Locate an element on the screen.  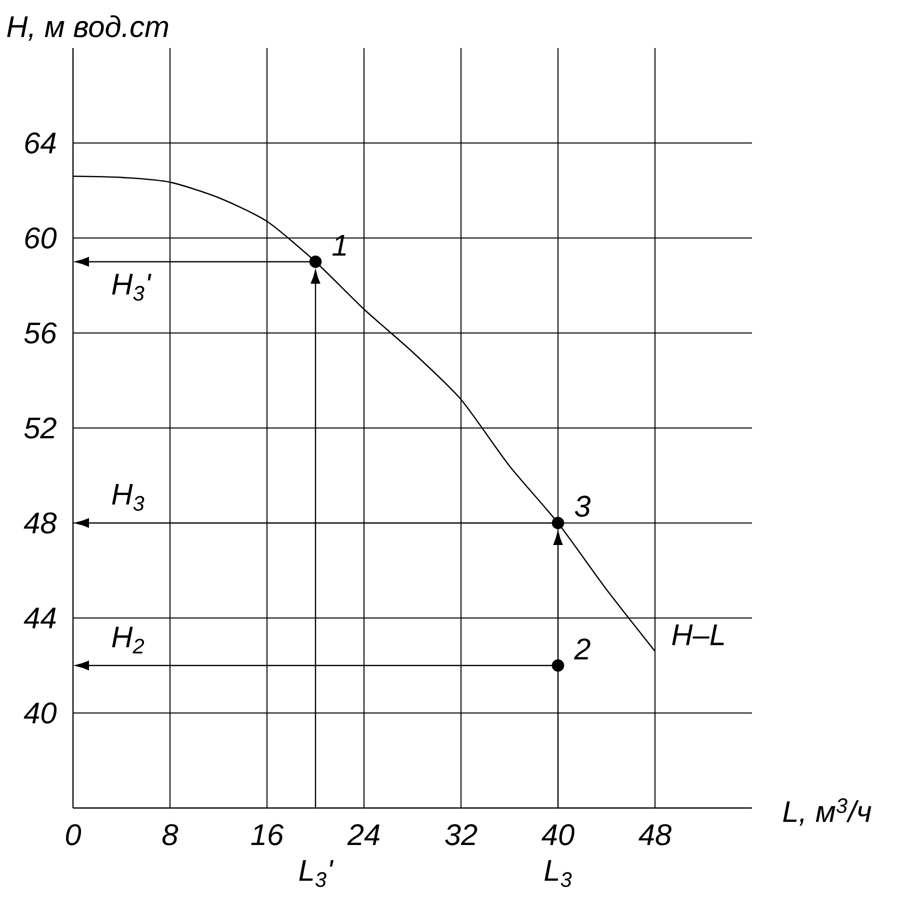
x-axis-title: L, м$^{3}$/ч is located at coordinates (827, 812).